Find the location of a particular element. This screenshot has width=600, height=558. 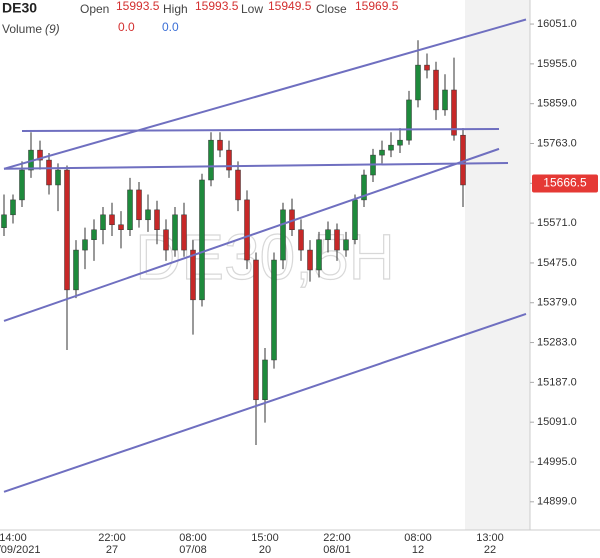

open-label: Open is located at coordinates (94, 9).